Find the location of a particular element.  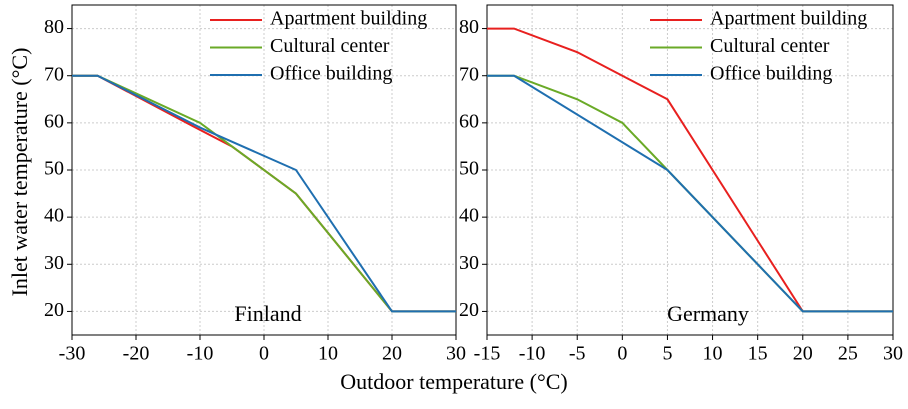

annotation: Finland is located at coordinates (267, 313).